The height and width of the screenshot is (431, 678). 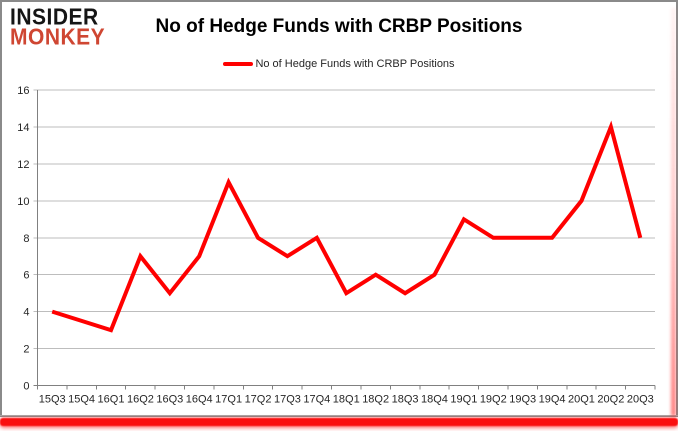 I want to click on x-axis-tick-label: 16Q4, so click(x=199, y=400).